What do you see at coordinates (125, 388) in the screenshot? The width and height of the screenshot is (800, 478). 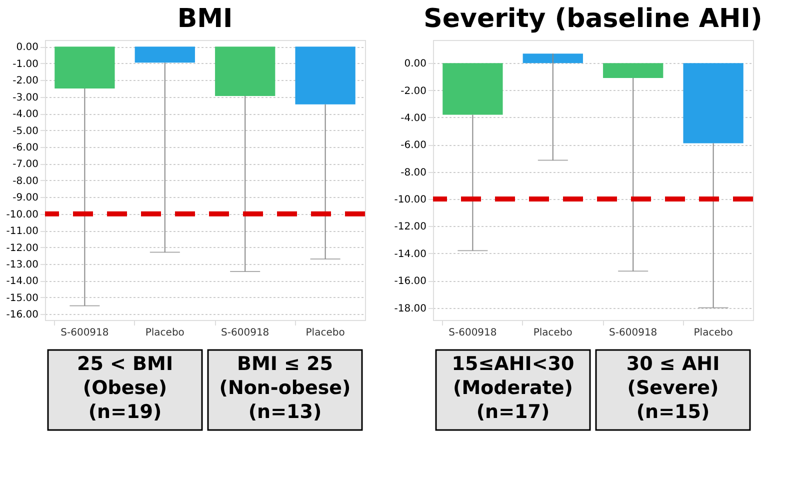 I see `text: 25 < BMI (Obese) (n=19)` at bounding box center [125, 388].